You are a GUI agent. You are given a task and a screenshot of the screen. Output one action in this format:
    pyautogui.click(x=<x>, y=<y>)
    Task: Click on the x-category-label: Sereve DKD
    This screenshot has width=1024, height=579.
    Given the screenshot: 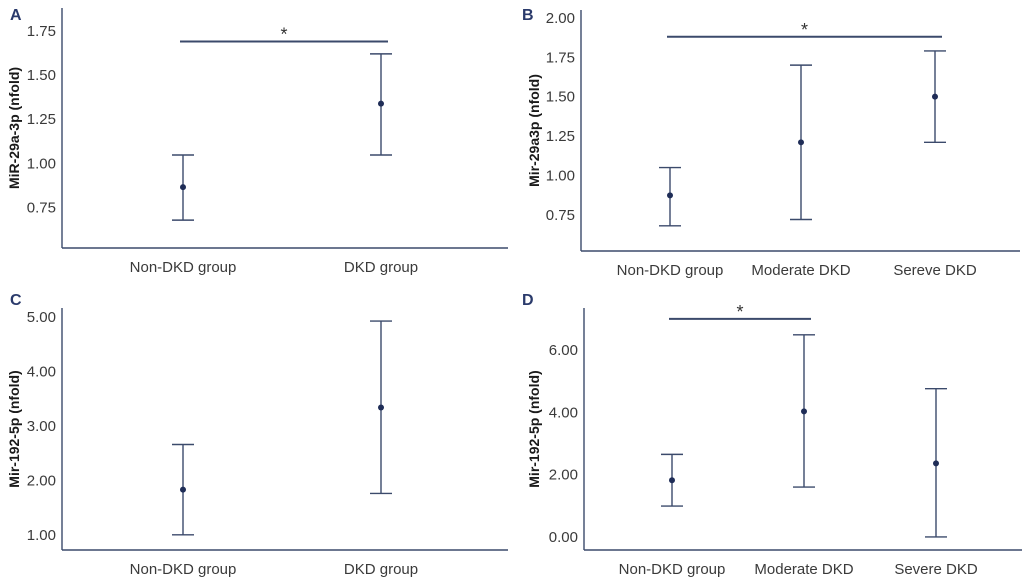 What is the action you would take?
    pyautogui.click(x=935, y=270)
    